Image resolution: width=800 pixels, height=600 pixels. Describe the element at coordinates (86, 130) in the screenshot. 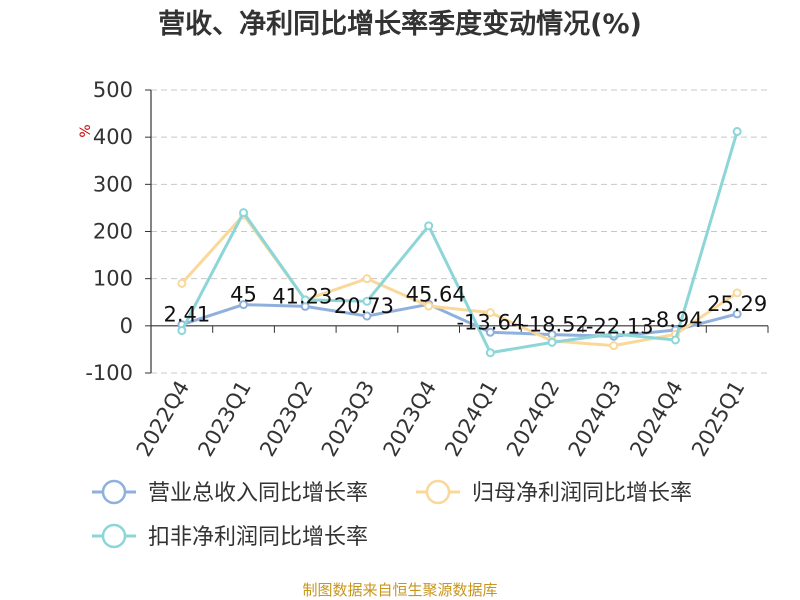

I see `y-axis-unit: %` at that location.